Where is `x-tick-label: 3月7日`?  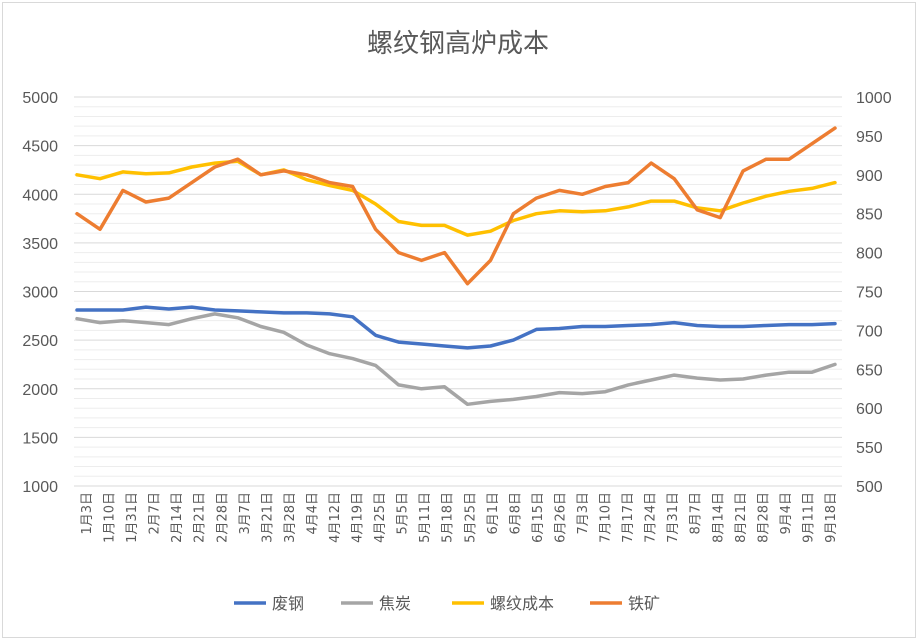 x-tick-label: 3月7日 is located at coordinates (245, 513).